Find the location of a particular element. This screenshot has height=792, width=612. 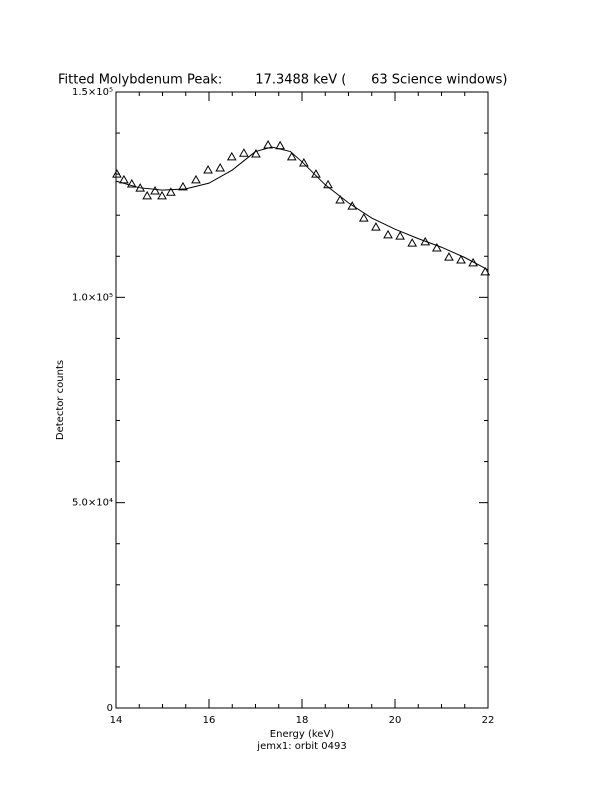

subtitle: jemx1: orbit 0493 is located at coordinates (301, 746).